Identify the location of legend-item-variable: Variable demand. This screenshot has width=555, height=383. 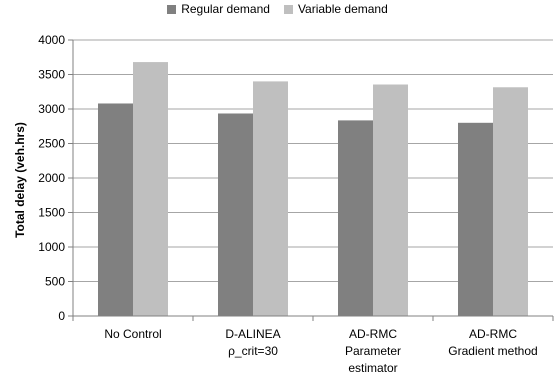
(335, 9).